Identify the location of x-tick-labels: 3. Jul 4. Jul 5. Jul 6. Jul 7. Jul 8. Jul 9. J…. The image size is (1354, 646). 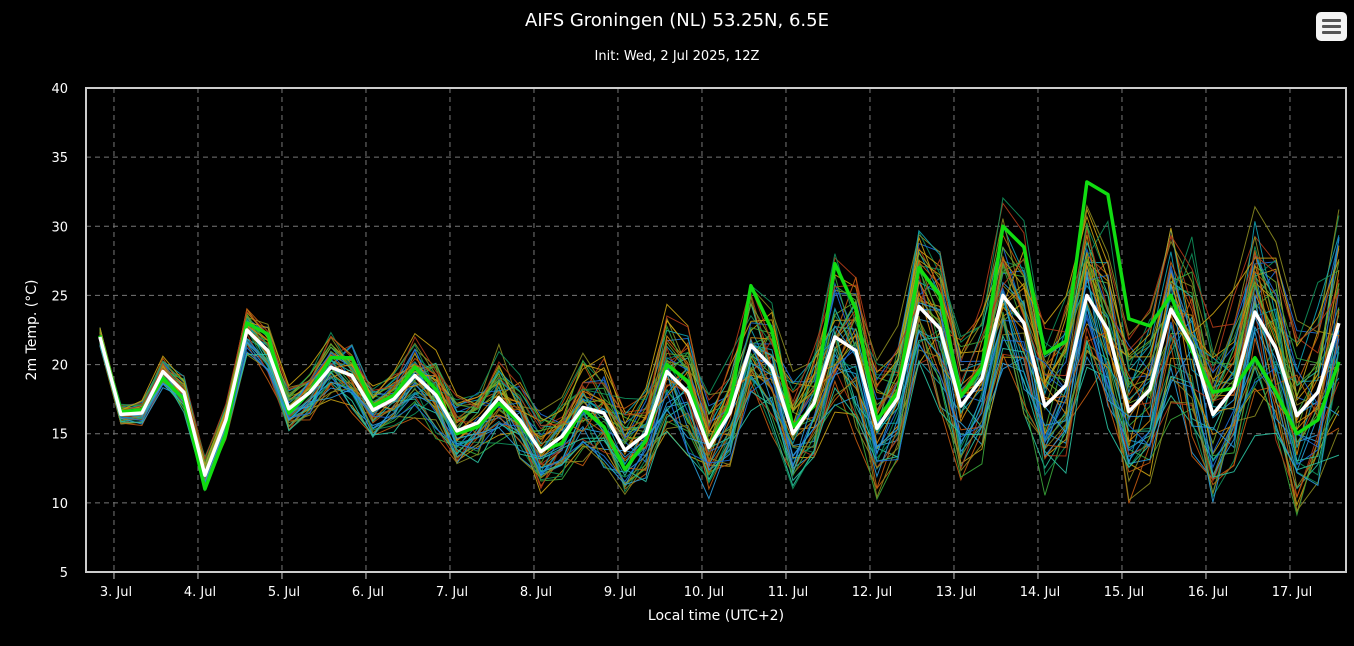
(706, 586).